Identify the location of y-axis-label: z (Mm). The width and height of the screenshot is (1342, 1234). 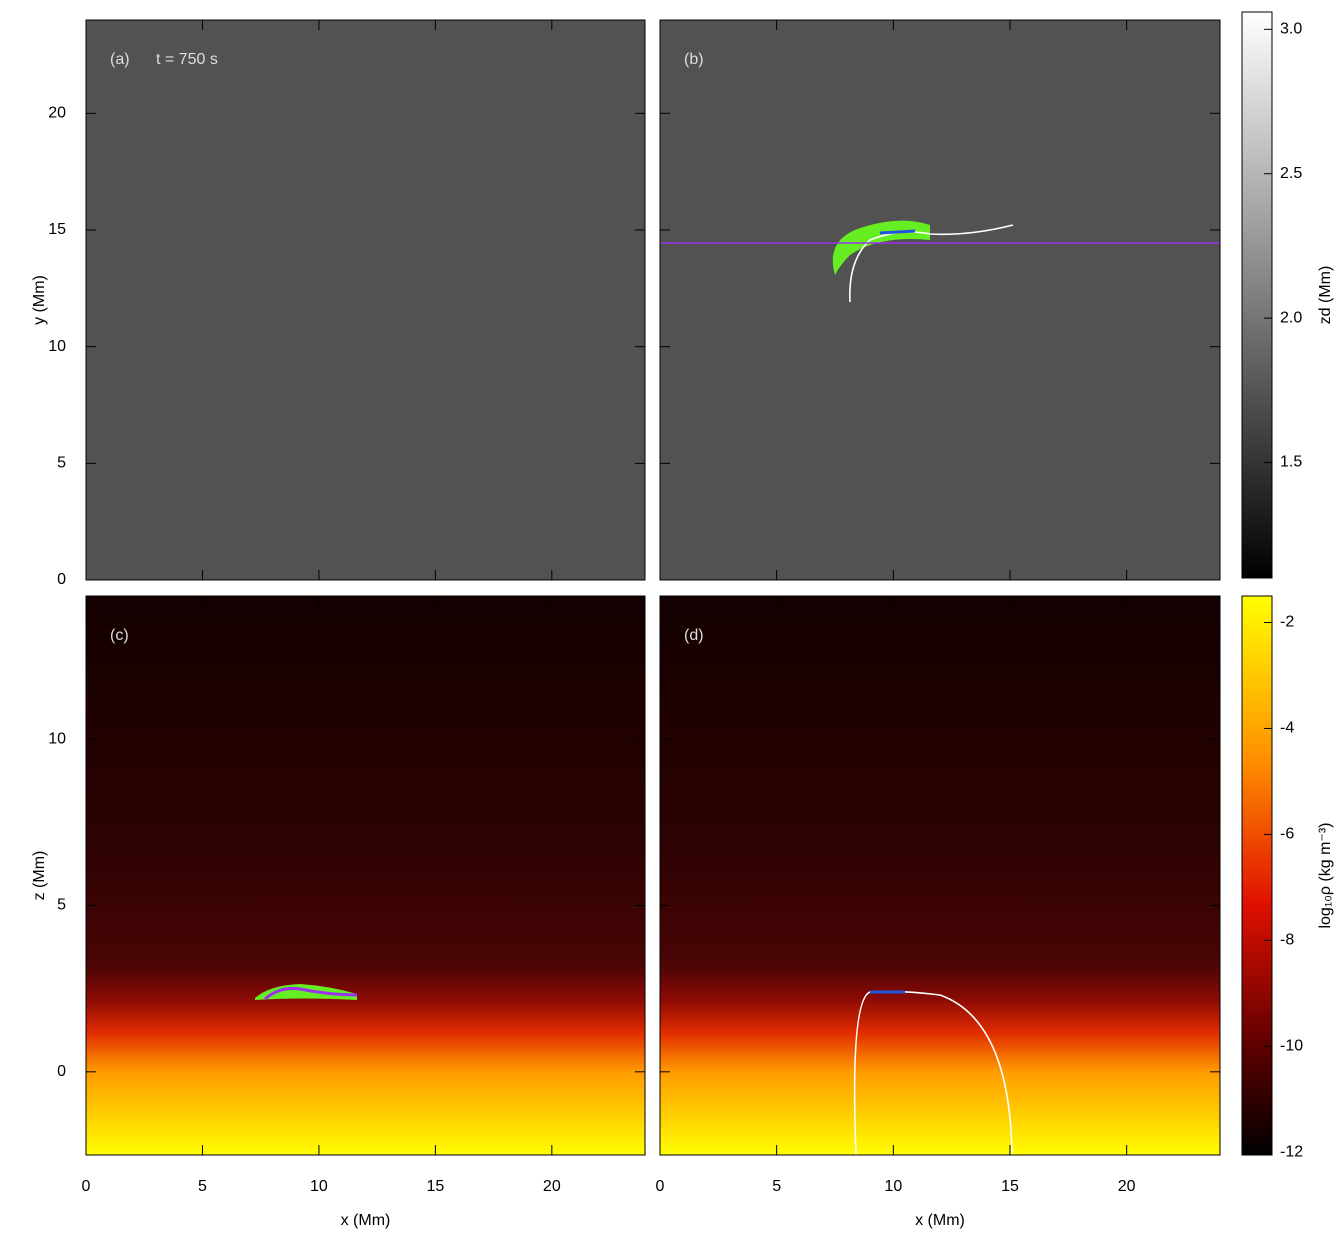
(39, 876).